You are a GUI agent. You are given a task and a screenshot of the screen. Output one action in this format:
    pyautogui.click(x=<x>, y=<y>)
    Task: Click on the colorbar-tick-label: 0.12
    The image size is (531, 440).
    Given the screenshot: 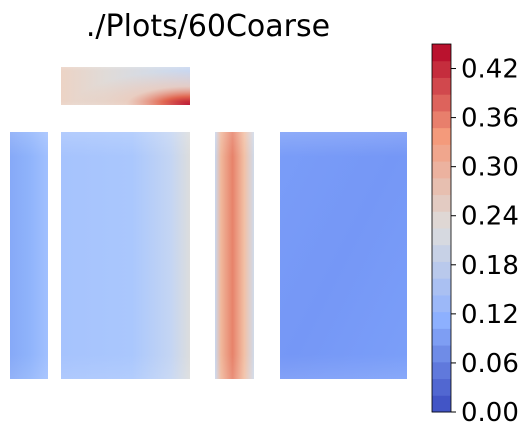 What is the action you would take?
    pyautogui.click(x=490, y=315)
    